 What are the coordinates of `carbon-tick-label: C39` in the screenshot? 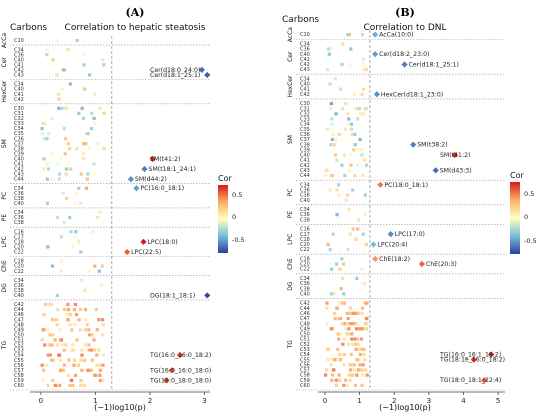 It's located at (19, 154).